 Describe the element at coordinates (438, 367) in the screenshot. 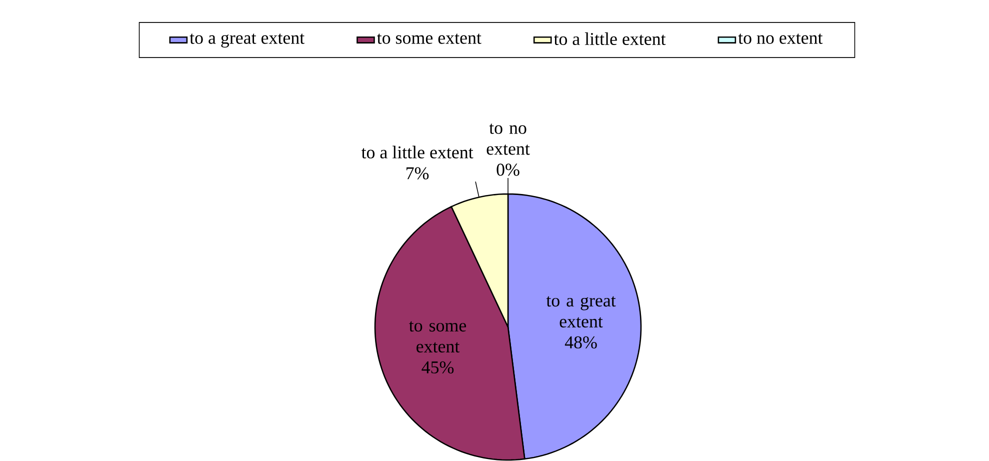

I see `data-label: 45%` at that location.